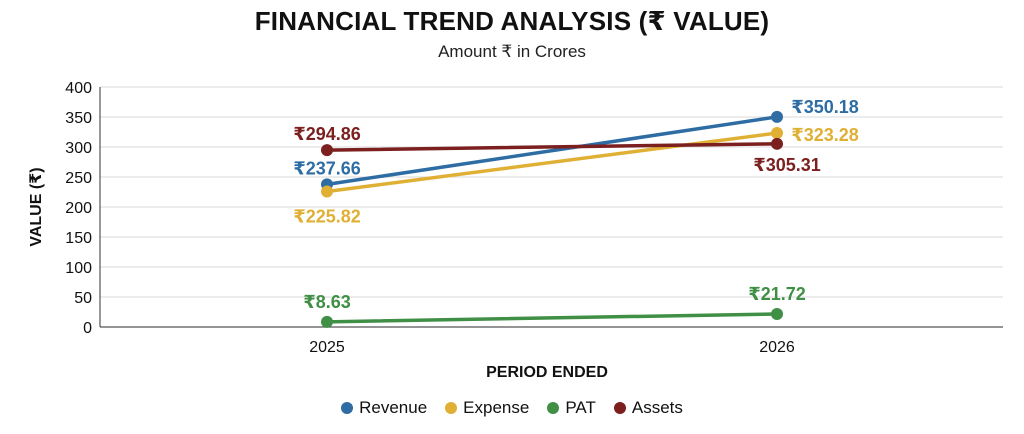 The width and height of the screenshot is (1024, 434). What do you see at coordinates (547, 372) in the screenshot?
I see `x-axis-title: PERIOD ENDED` at bounding box center [547, 372].